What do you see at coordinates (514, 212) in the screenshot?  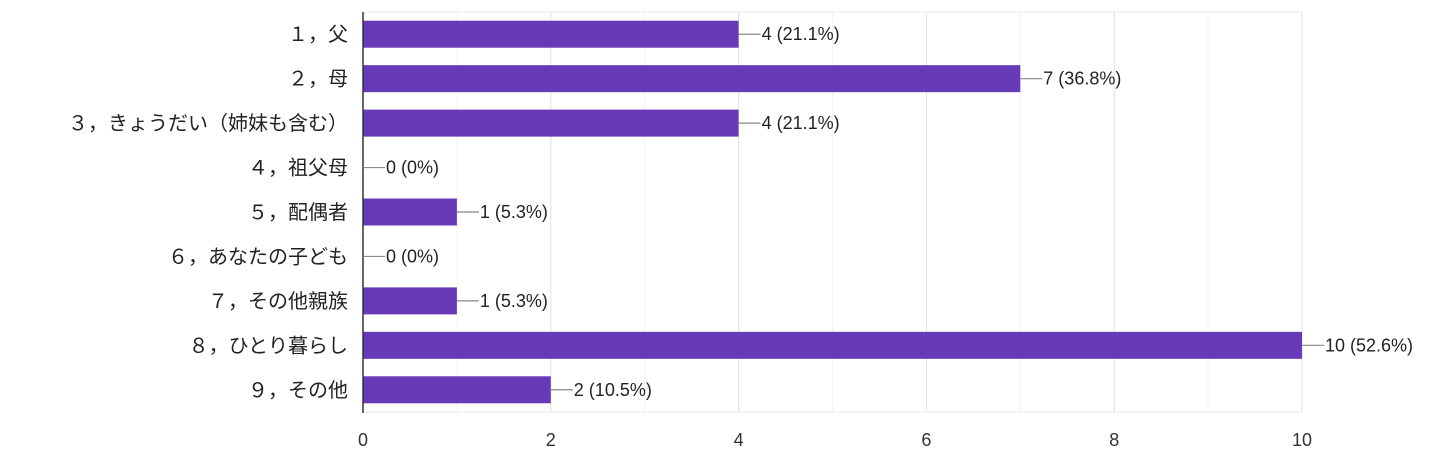 I see `data-label-5: 1 (5.3%)` at bounding box center [514, 212].